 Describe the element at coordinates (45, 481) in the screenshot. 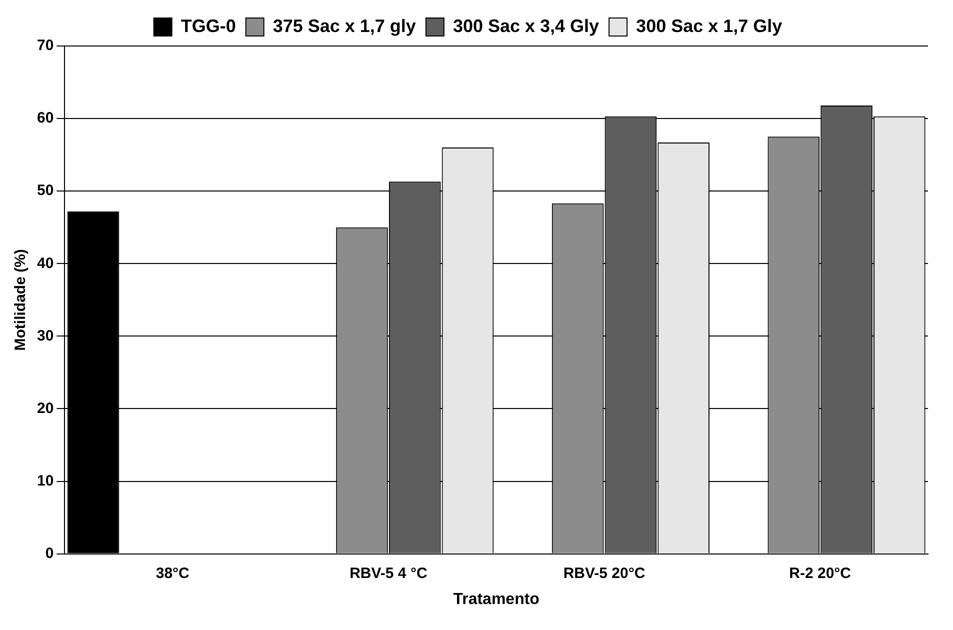

I see `y-tick-label: 10` at that location.